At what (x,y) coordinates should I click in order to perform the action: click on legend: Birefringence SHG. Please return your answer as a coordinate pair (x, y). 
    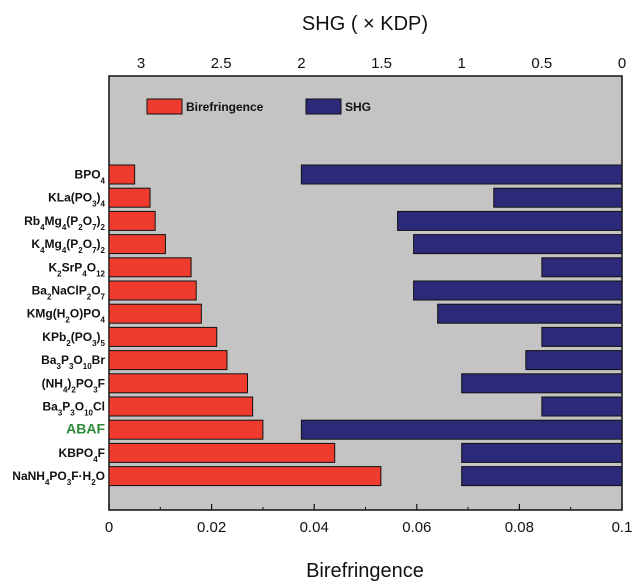
    Looking at the image, I should click on (258, 106).